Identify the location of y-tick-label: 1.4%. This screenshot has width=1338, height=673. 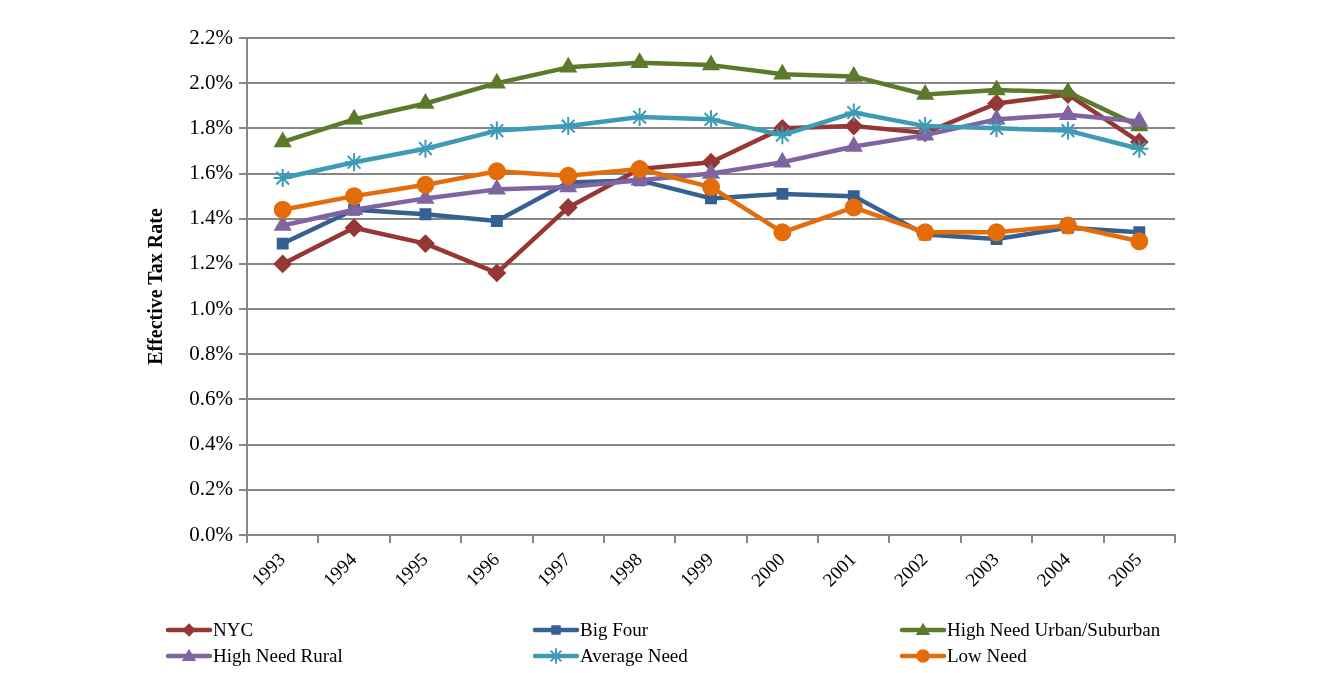
(211, 217).